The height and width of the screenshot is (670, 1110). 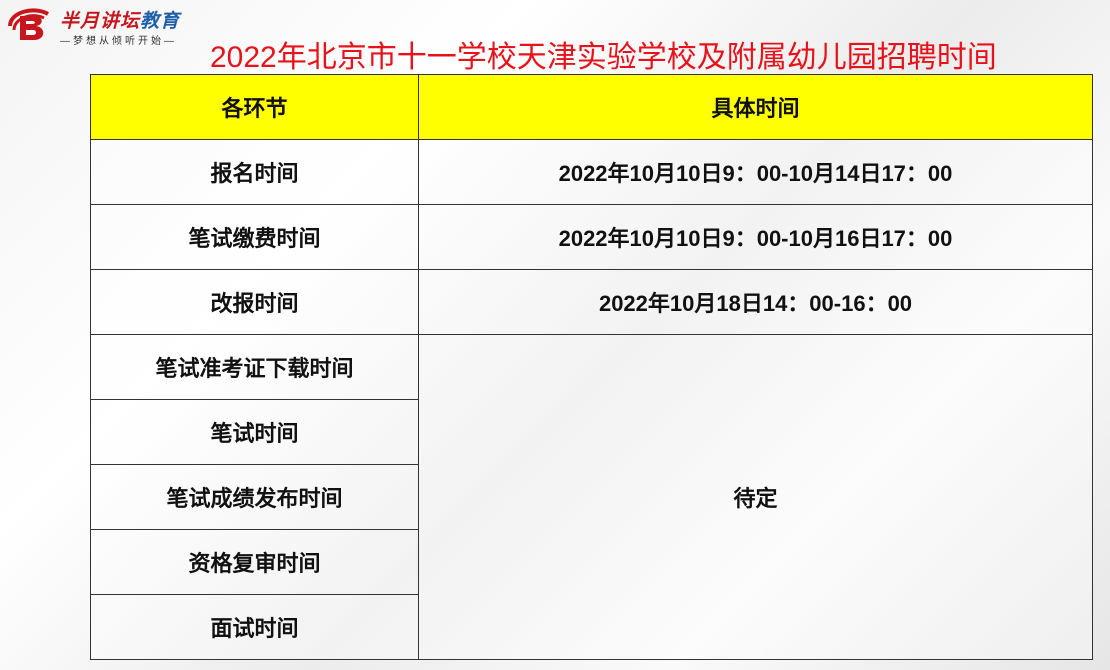 I want to click on stage-cell: 笔试成绩发布时间, so click(x=254, y=497).